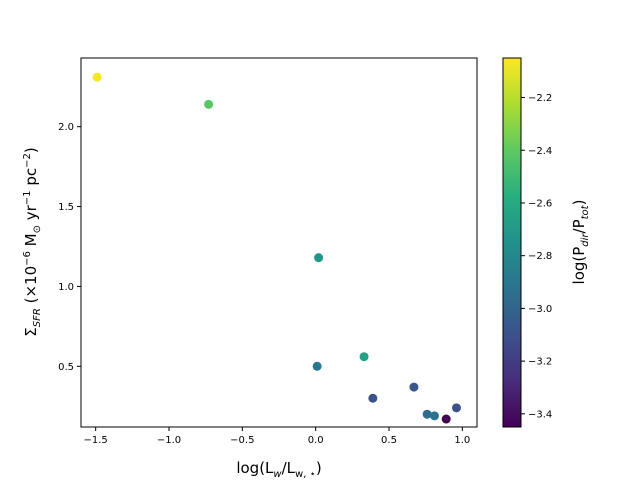  I want to click on x-tick-label: −1.0, so click(169, 440).